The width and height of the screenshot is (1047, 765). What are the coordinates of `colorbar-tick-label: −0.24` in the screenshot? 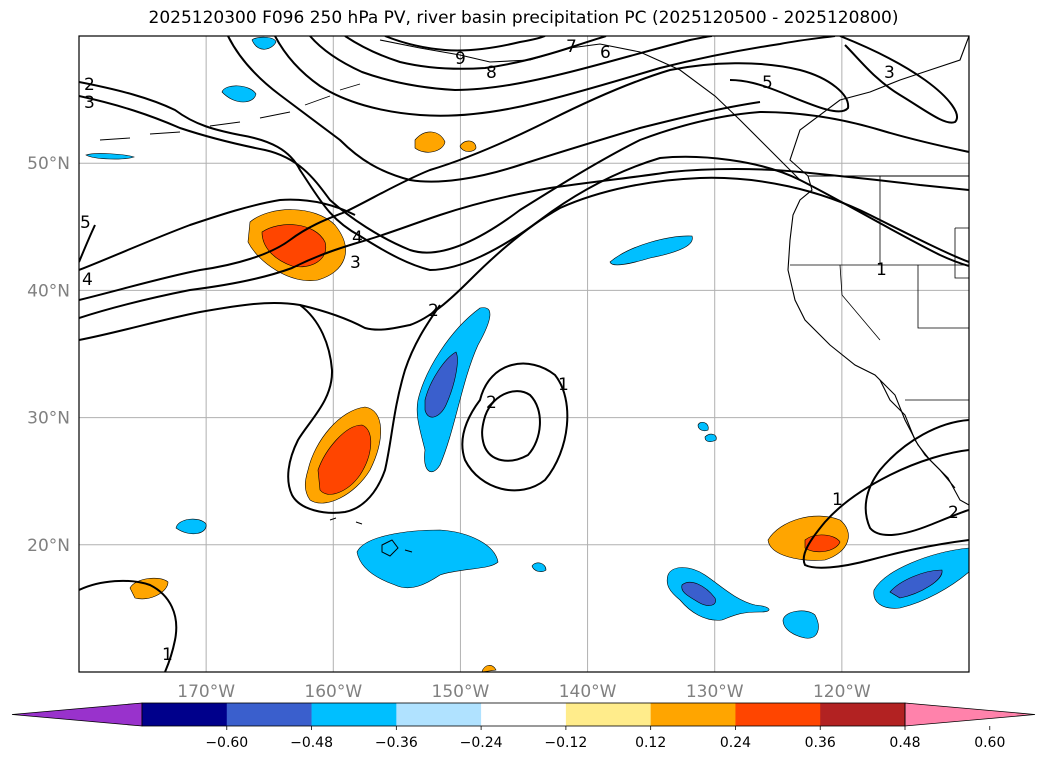 It's located at (481, 743).